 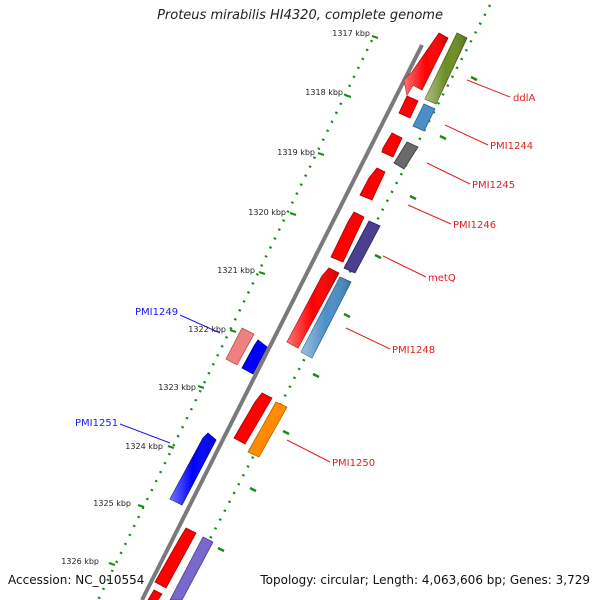 I want to click on kbp-label: 1321 kbp, so click(x=236, y=270).